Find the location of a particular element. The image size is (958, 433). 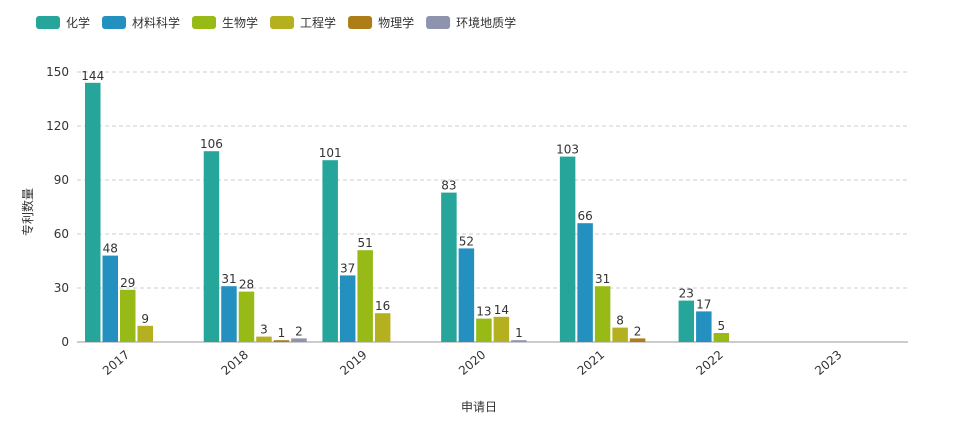

bar-value-label: 16 is located at coordinates (382, 306).